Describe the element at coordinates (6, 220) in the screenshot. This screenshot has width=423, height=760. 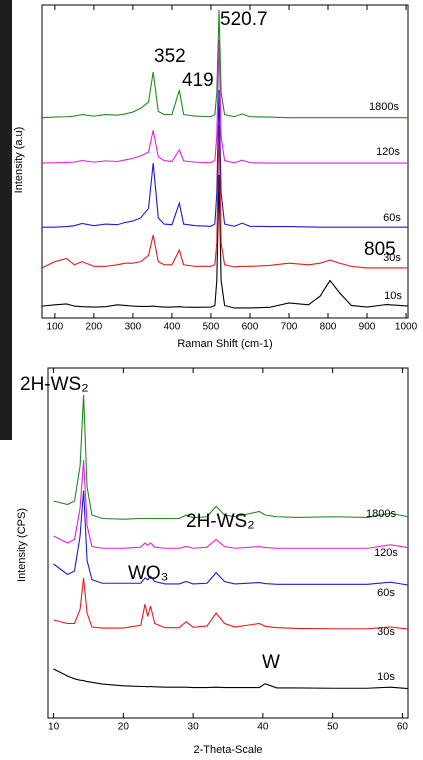
I see `photo-strip` at that location.